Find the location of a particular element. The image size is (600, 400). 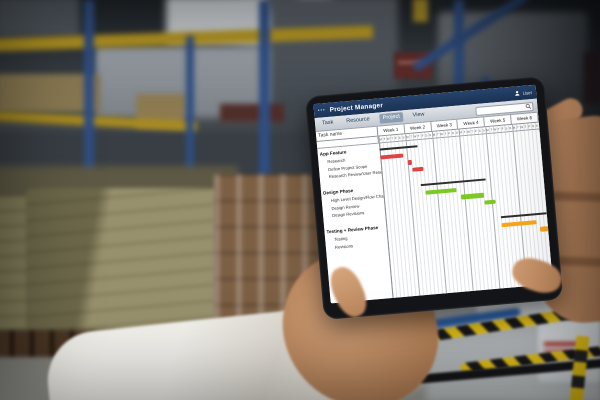

app-title: Project Manager is located at coordinates (356, 107).